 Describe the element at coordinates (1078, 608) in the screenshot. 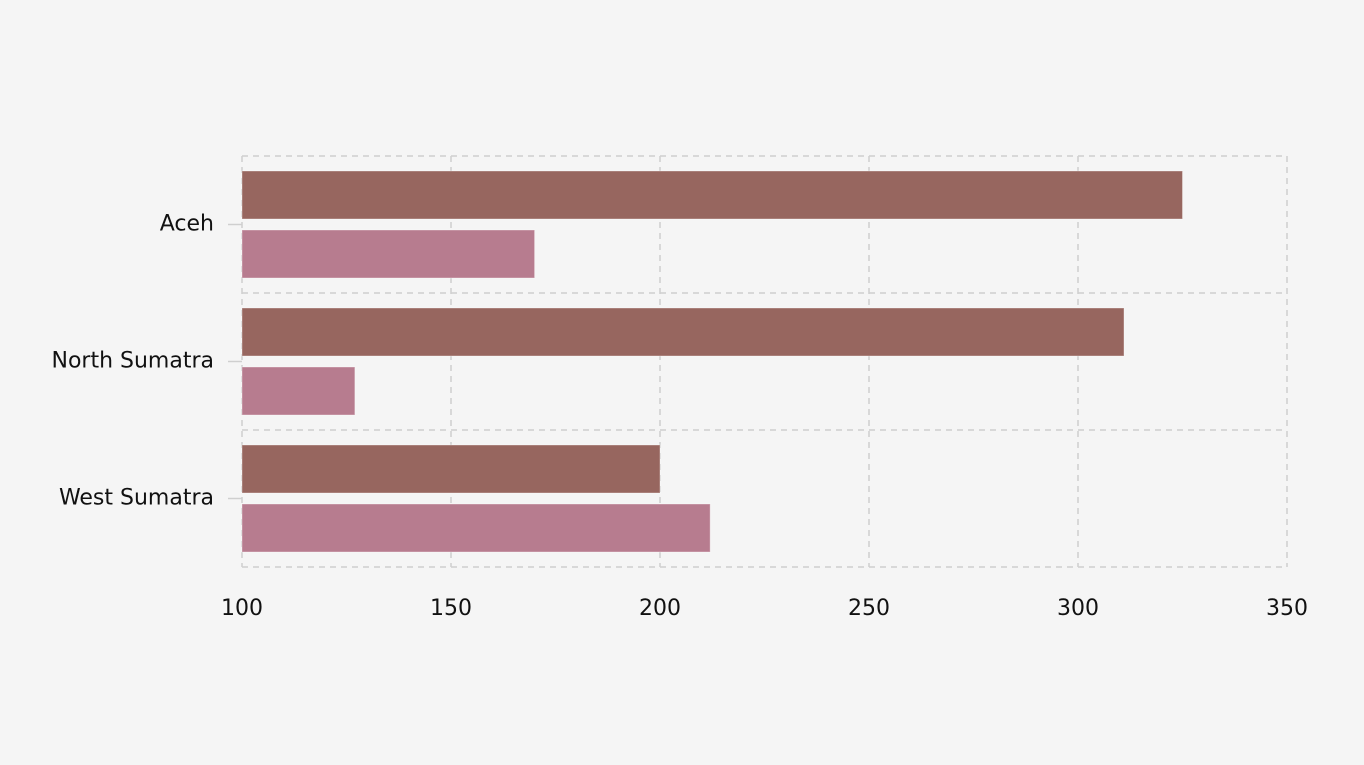

I see `x-tick-label: 300` at that location.